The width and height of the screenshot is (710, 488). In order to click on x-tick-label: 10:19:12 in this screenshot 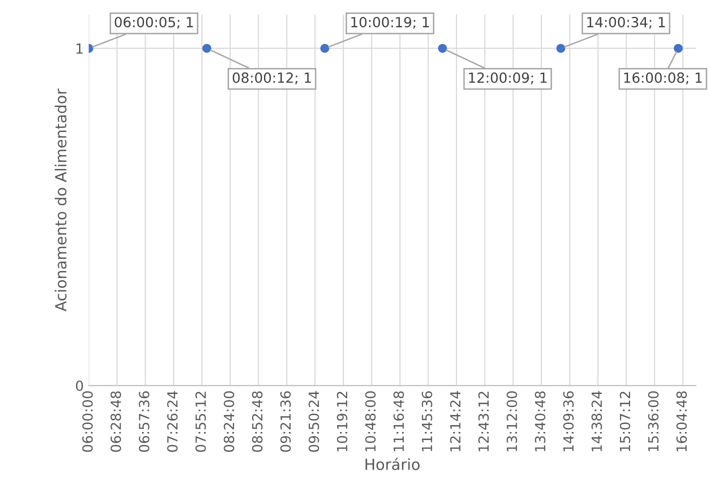, I will do `click(342, 422)`.